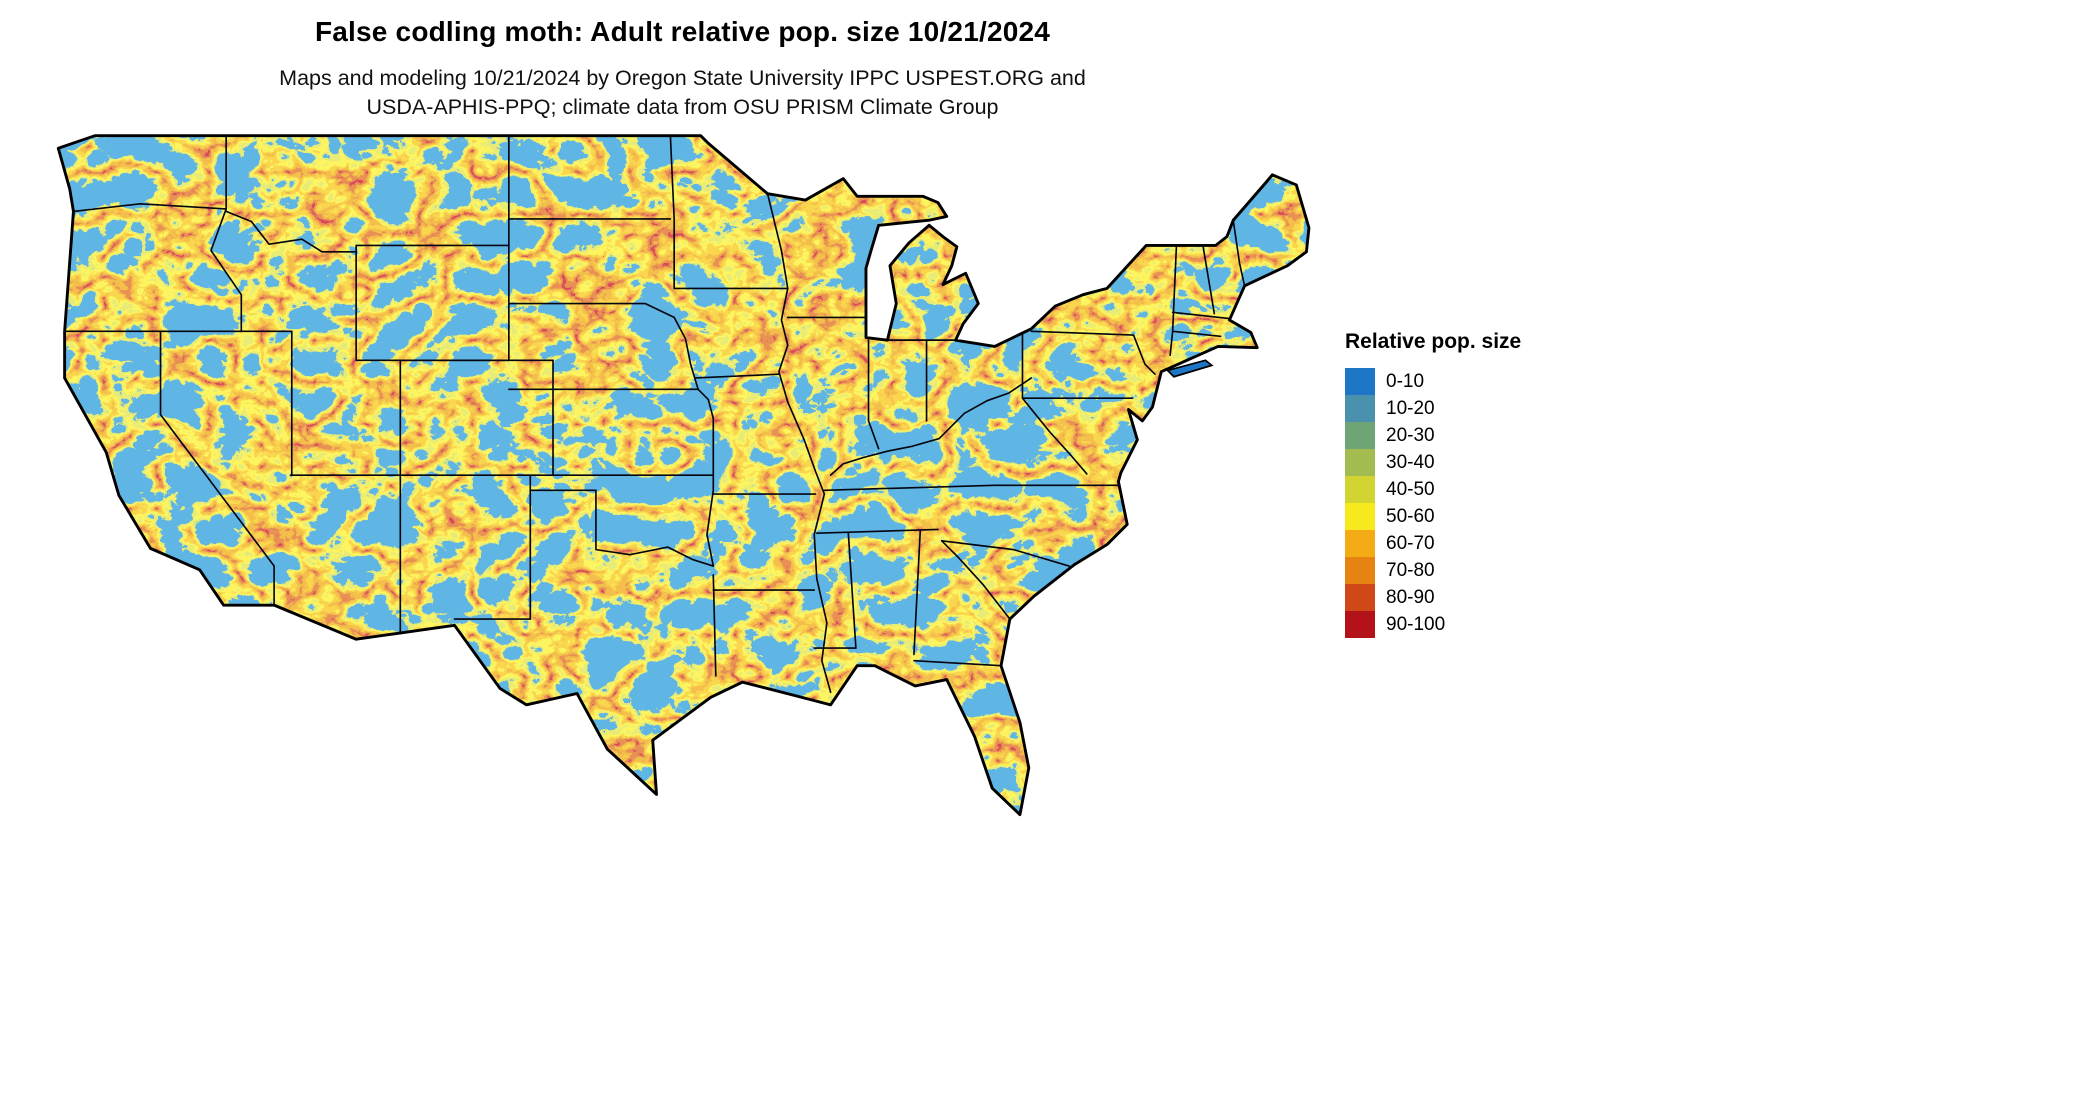  Describe the element at coordinates (1410, 489) in the screenshot. I see `legend-label: 40-50` at that location.